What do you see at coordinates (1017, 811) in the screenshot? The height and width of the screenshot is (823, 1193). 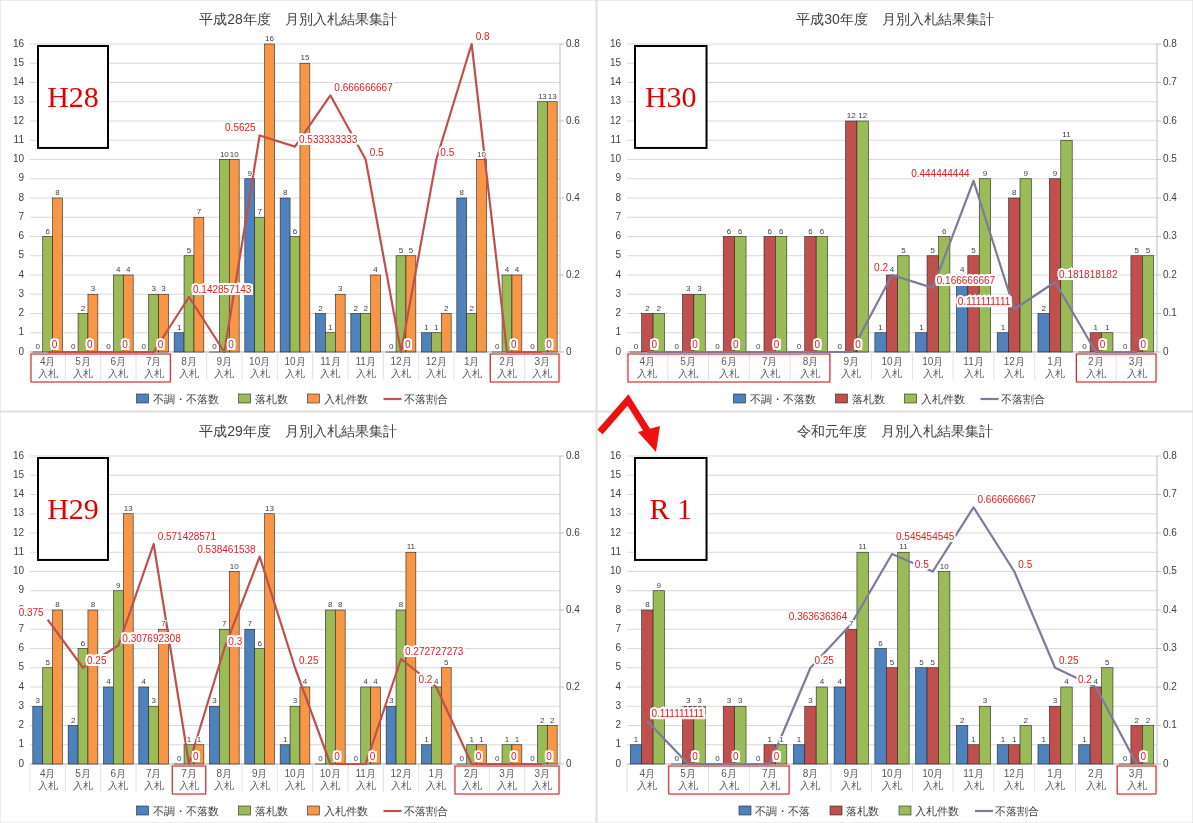 I see `legend-label: 不落割合` at bounding box center [1017, 811].